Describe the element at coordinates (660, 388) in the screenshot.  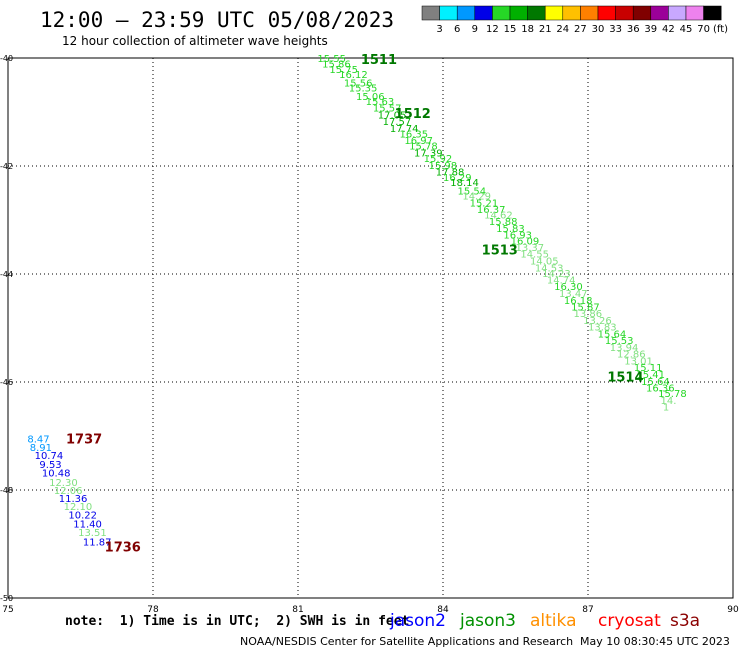
I see `wave-height-label: 16.36` at that location.